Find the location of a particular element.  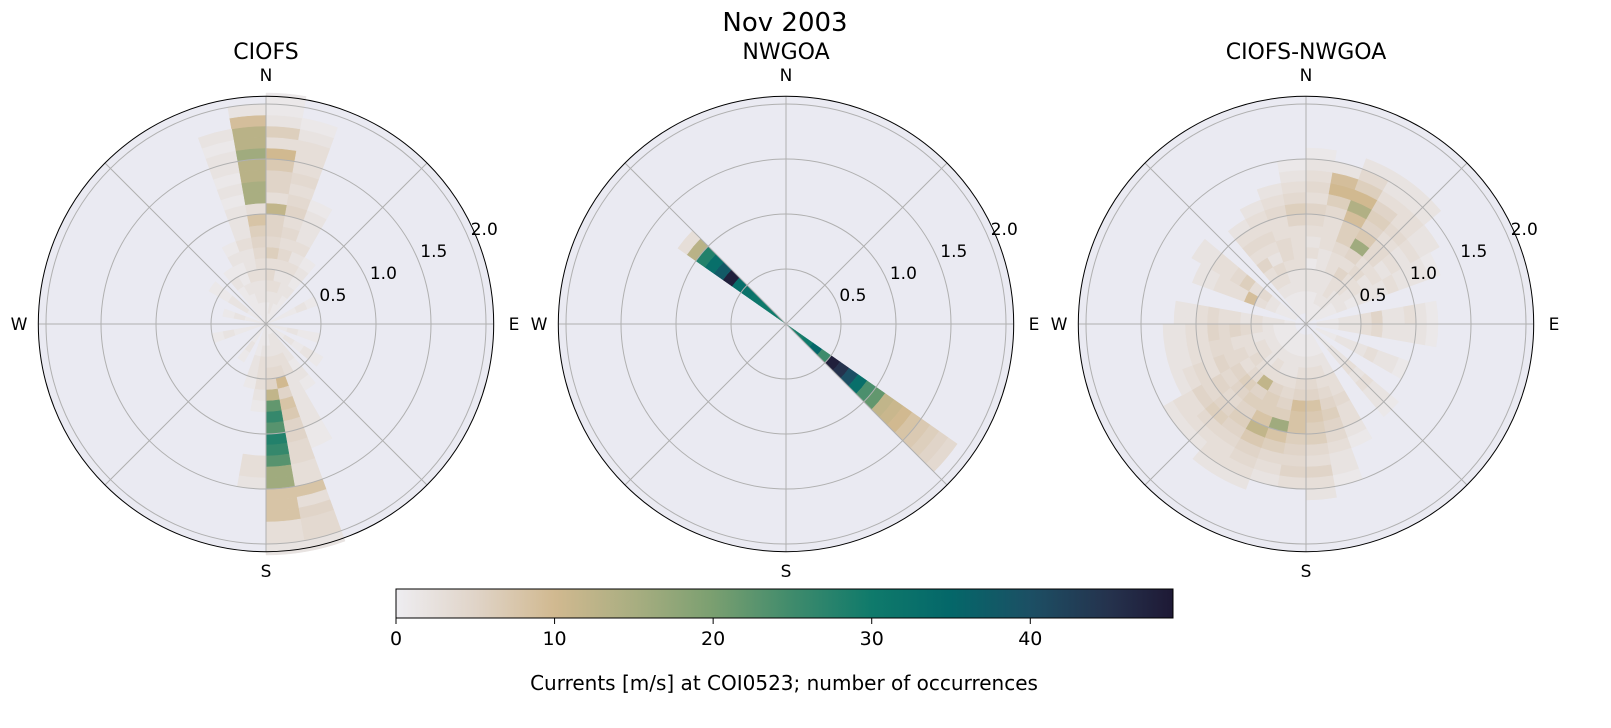

panel-title-nwgoa: NWGOA is located at coordinates (785, 52).